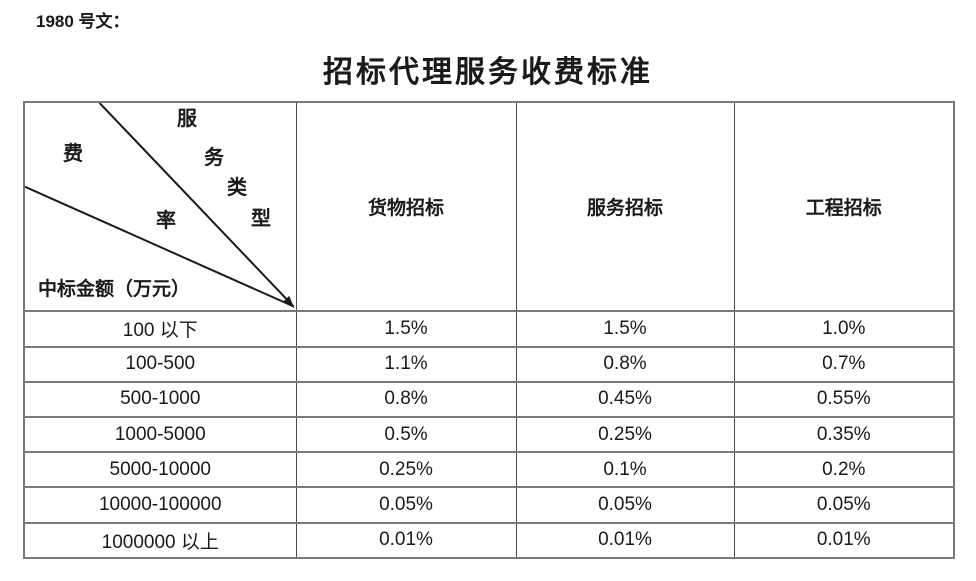 The height and width of the screenshot is (581, 976). I want to click on corner-label-service-type-char: 型, so click(261, 219).